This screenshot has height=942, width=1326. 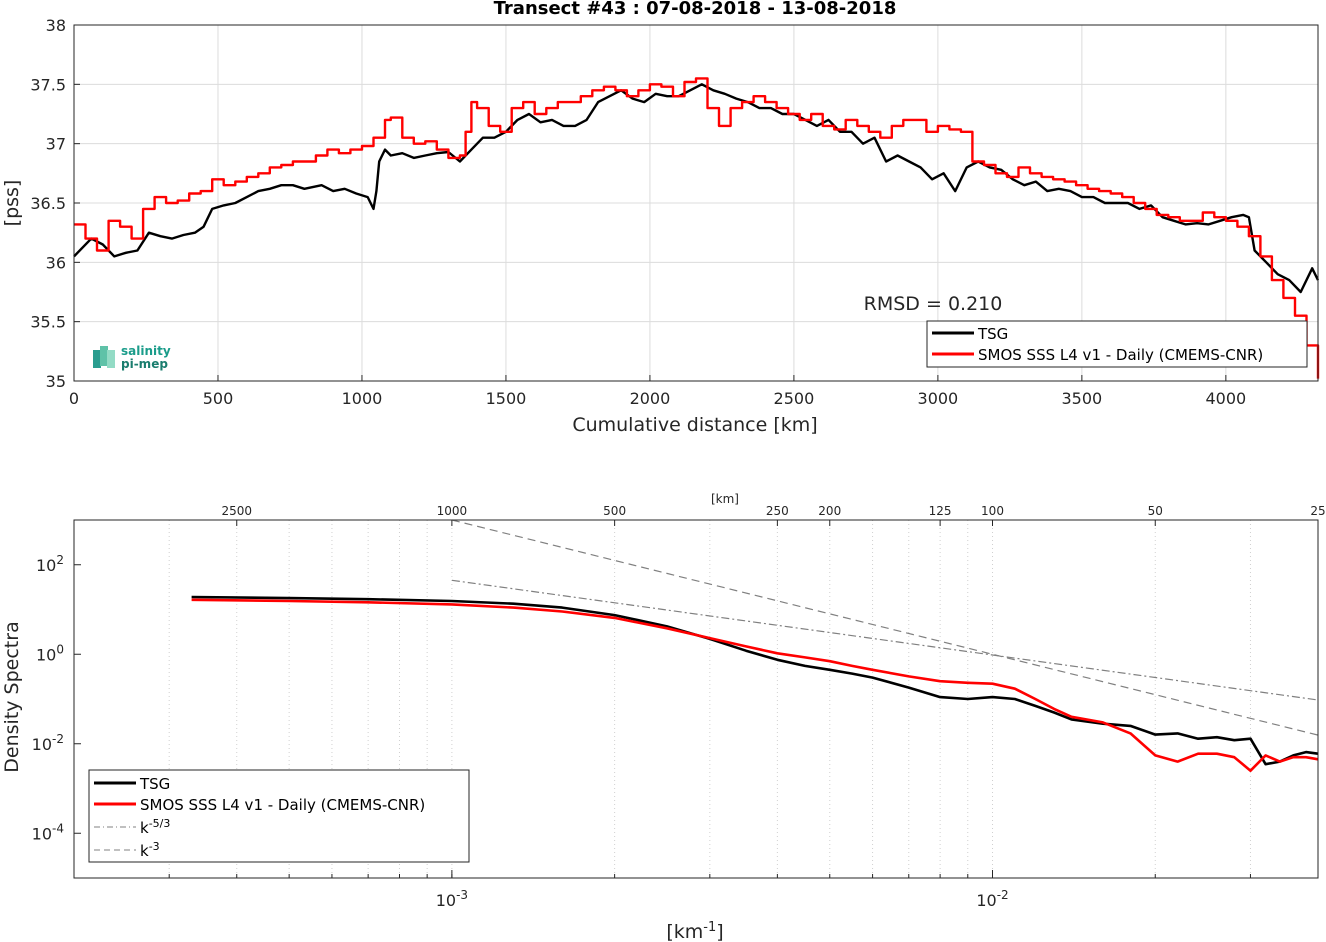 I want to click on rmsd-annotation: RMSD = 0.210, so click(x=933, y=304).